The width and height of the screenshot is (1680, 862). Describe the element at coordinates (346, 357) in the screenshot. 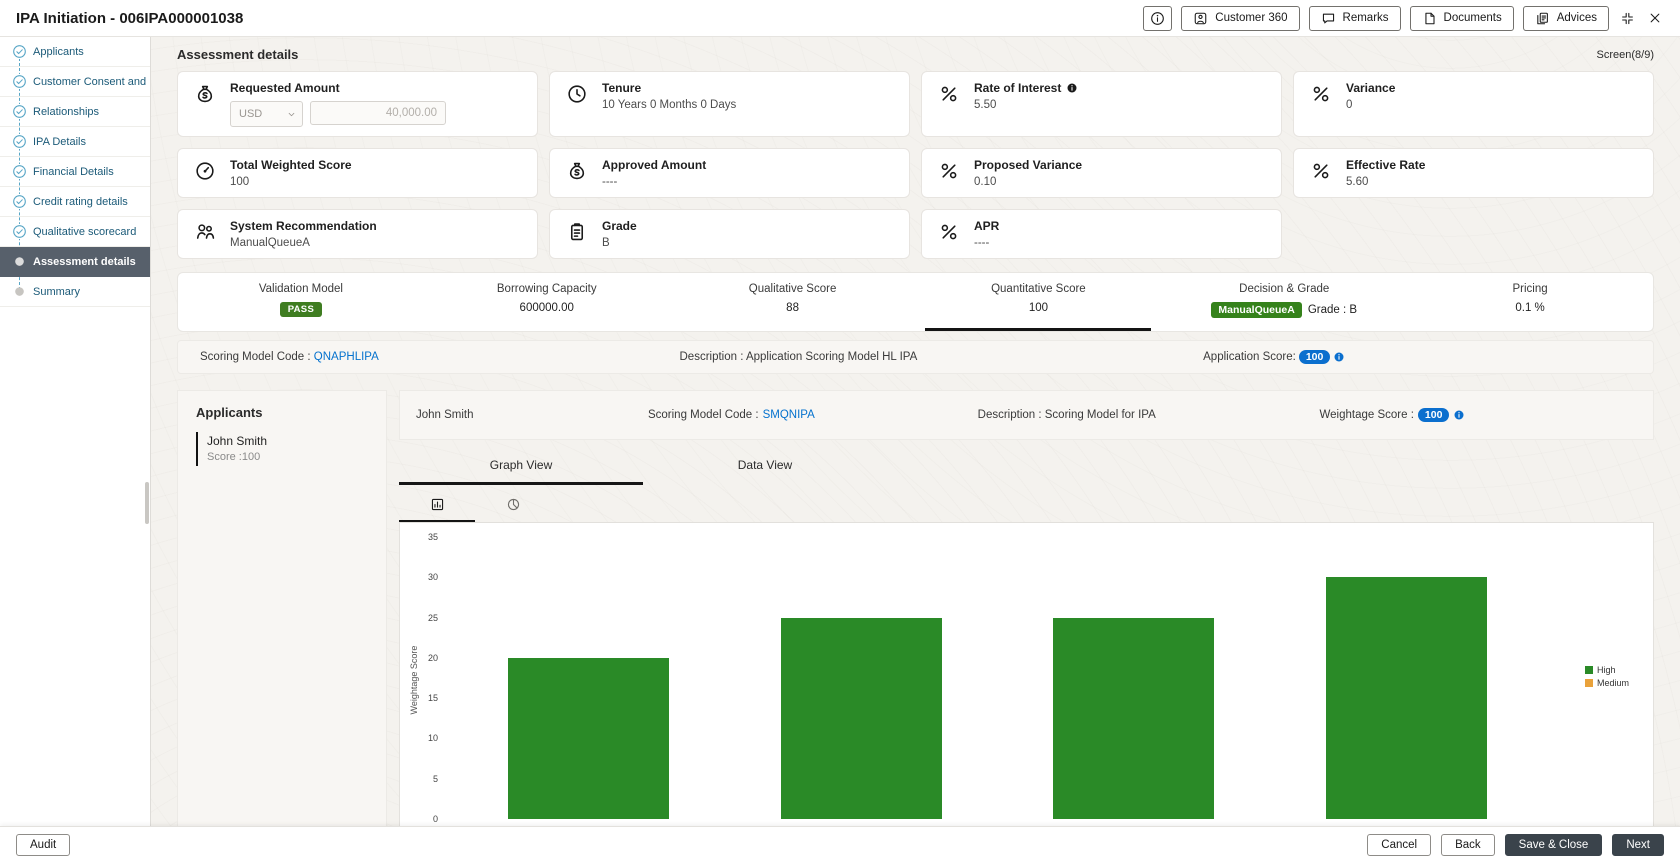

I see `scoring-model-code-link: QNAPHLIPA` at that location.